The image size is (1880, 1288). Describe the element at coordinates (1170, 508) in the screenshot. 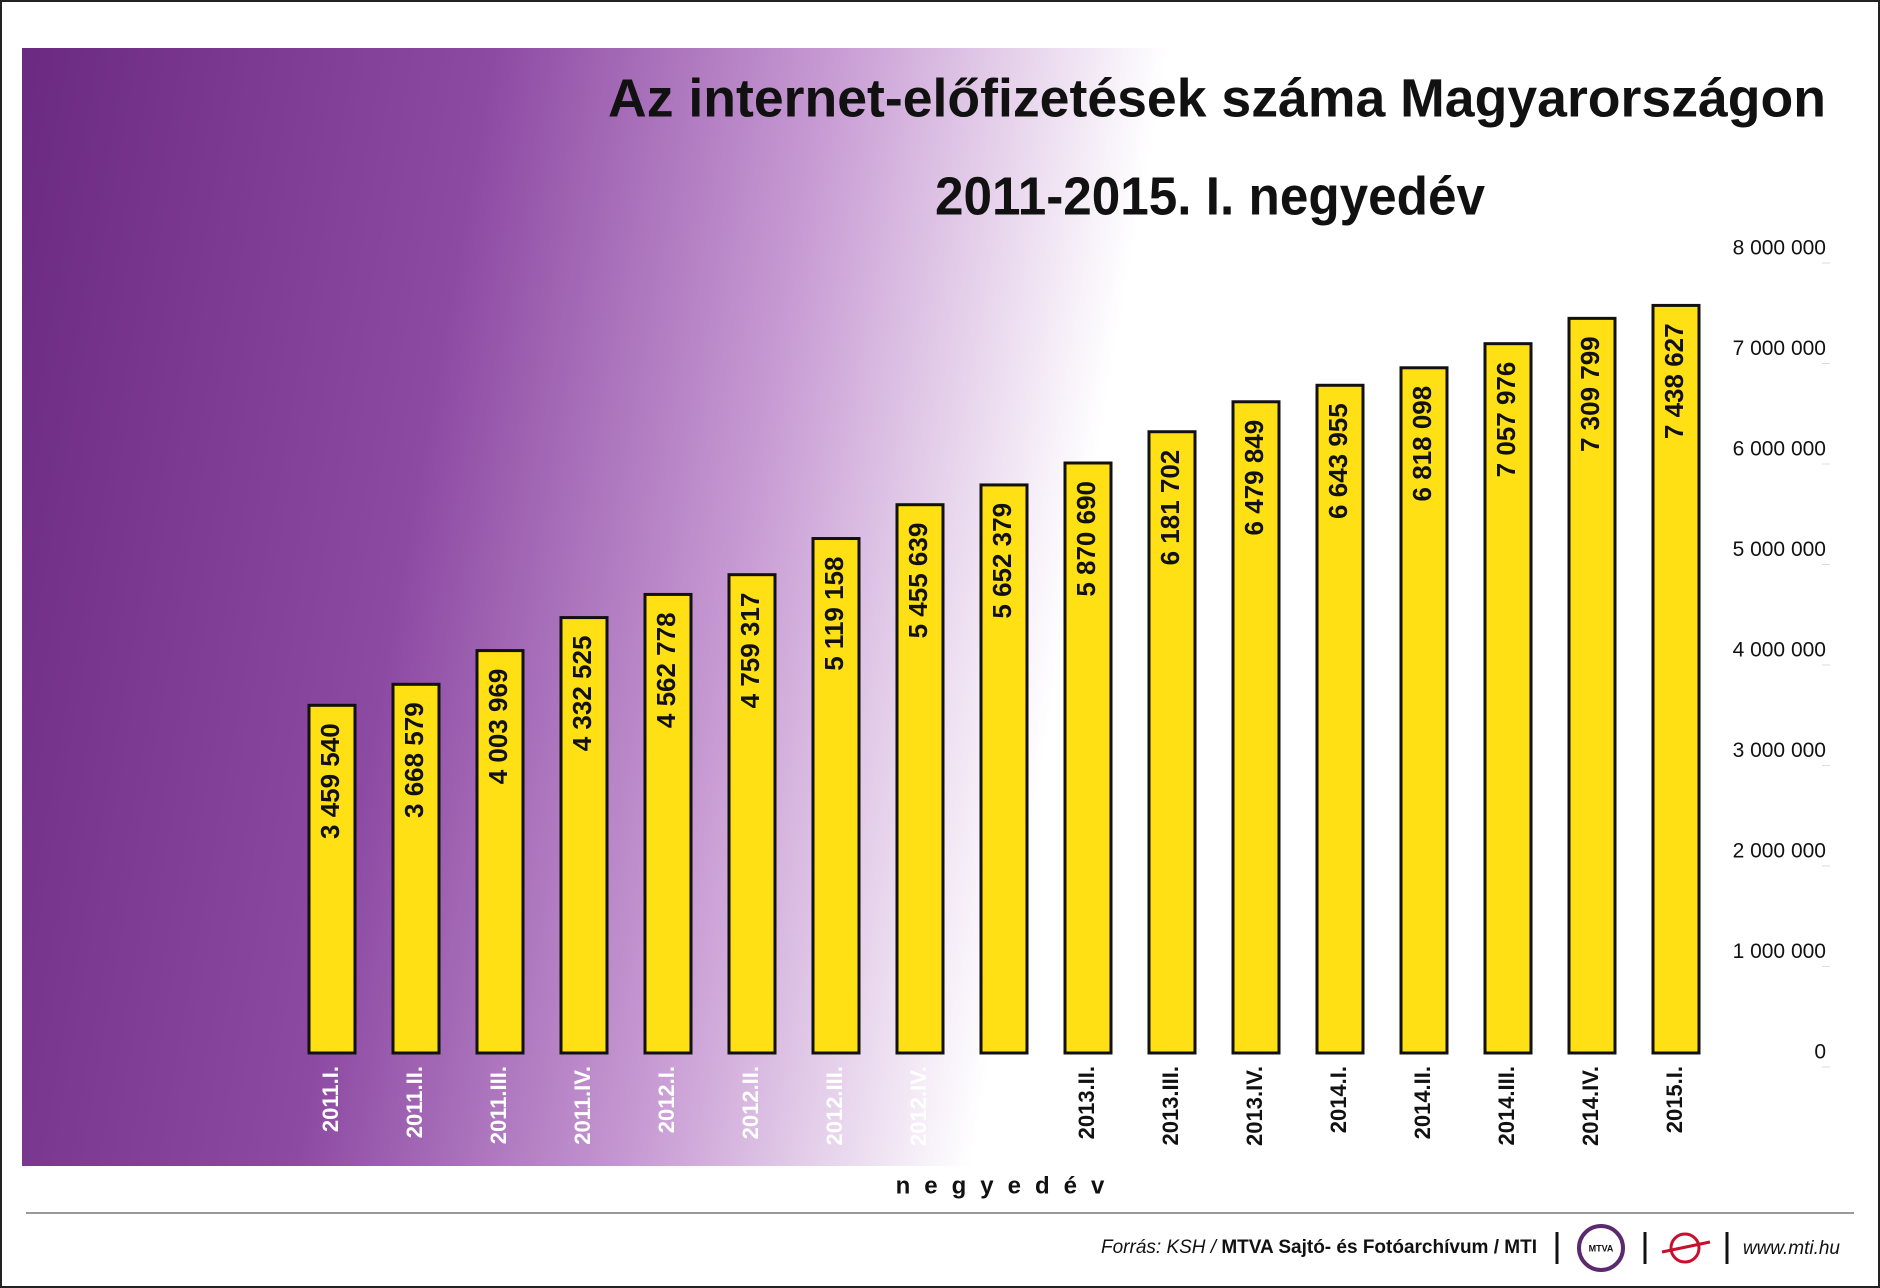

I see `value-label: 6 181 702` at that location.